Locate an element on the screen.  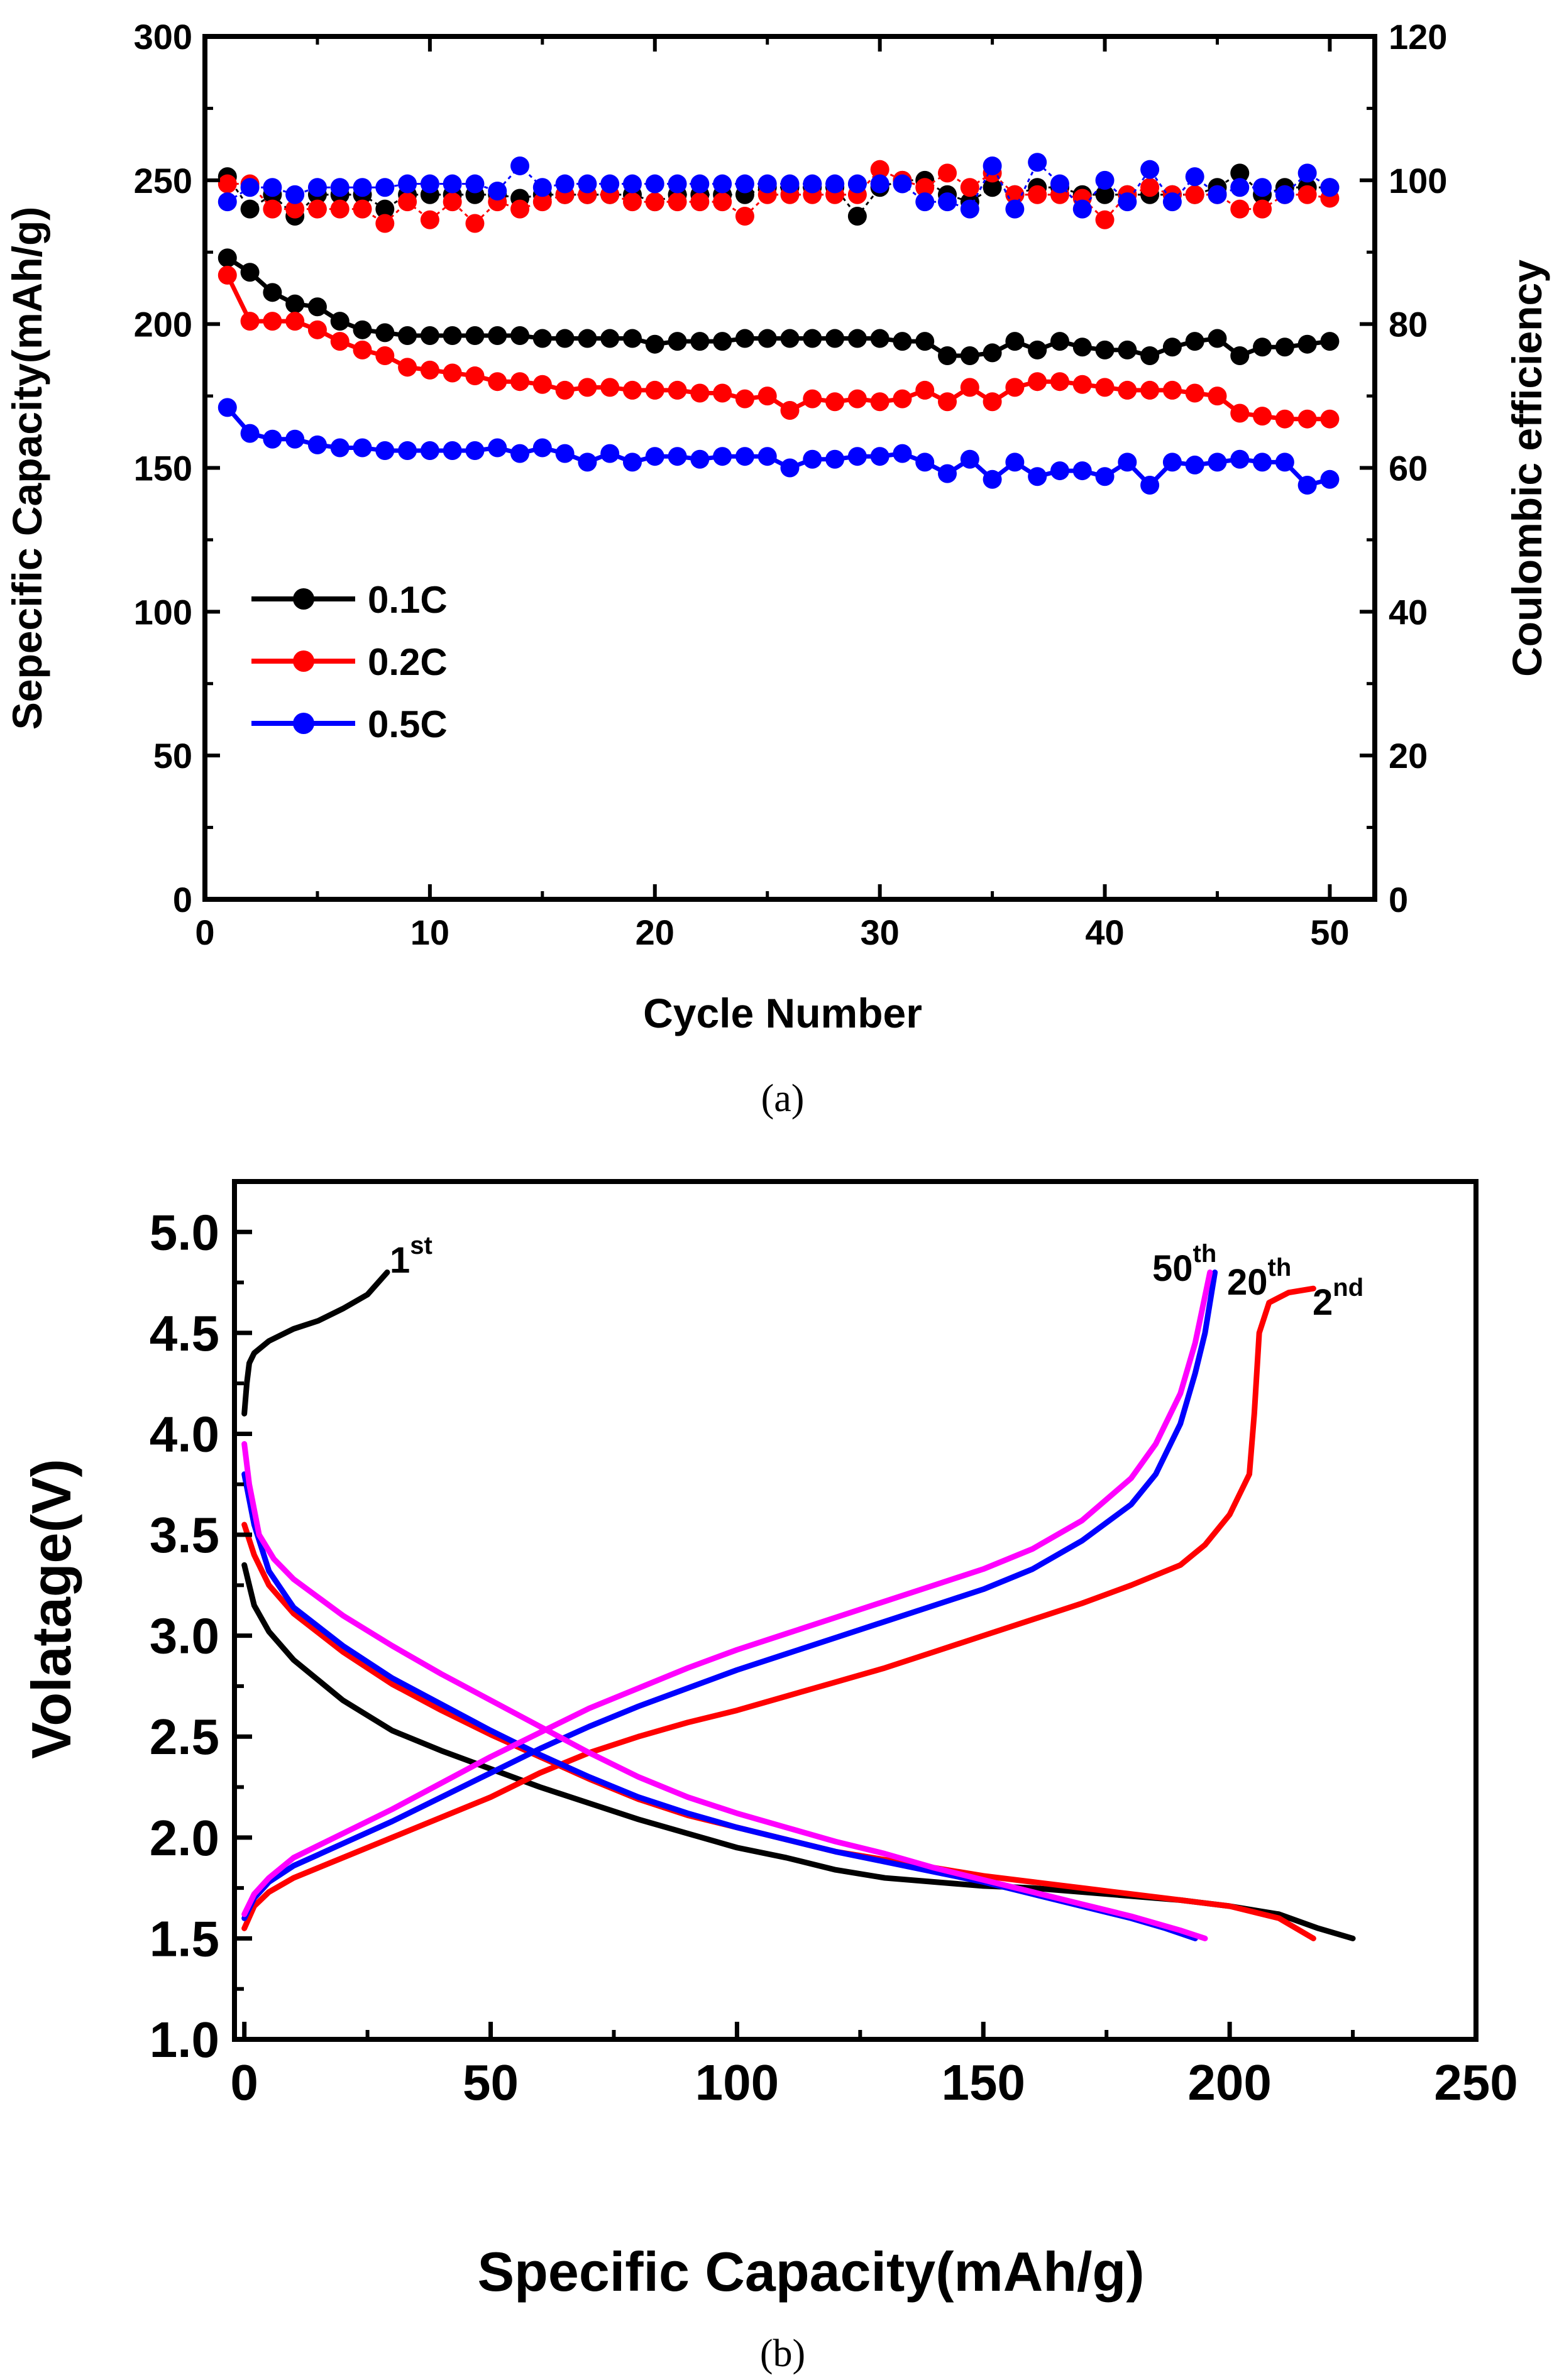
y-tick-label: 250 is located at coordinates (163, 180).